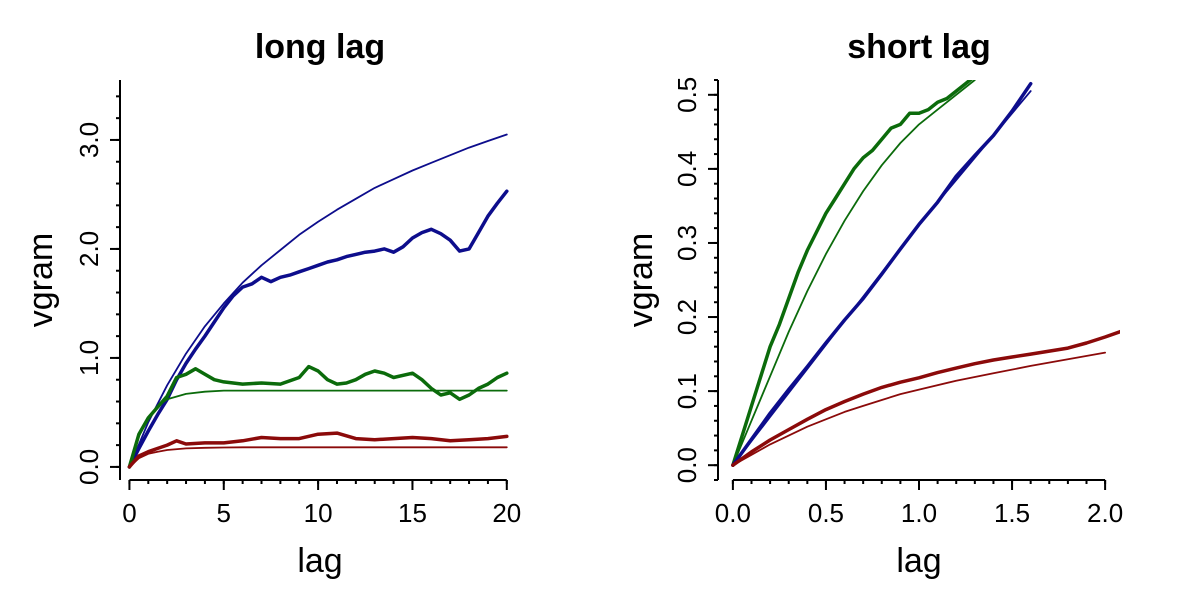 This screenshot has width=1200, height=600. What do you see at coordinates (318, 513) in the screenshot?
I see `x-tick-label: 10` at bounding box center [318, 513].